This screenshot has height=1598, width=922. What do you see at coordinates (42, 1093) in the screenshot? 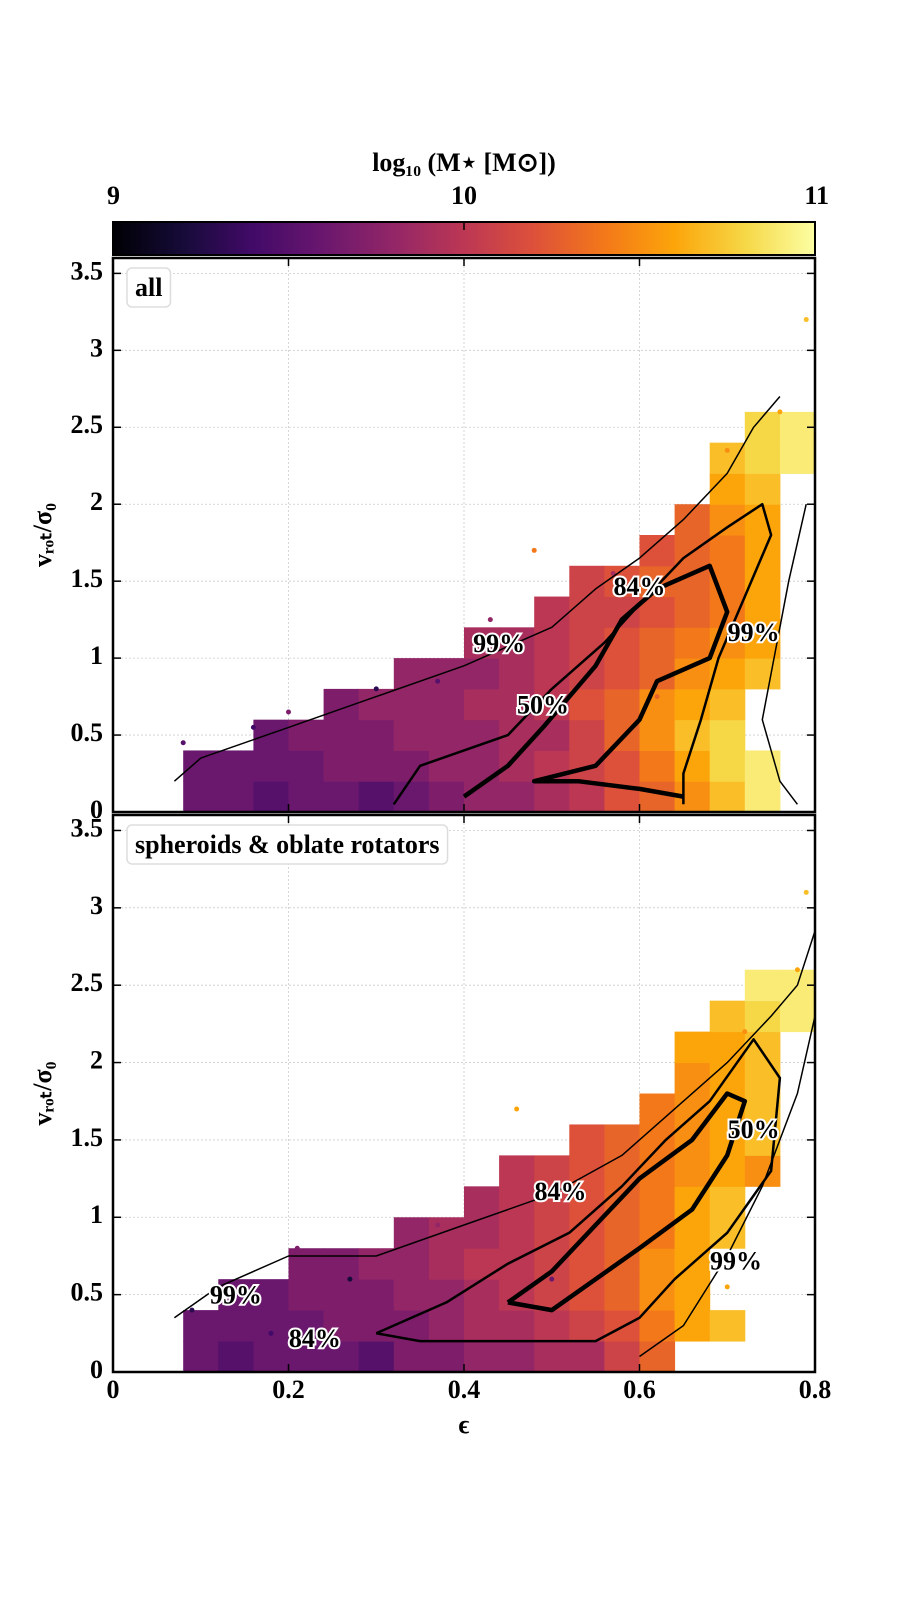
I see `y-axis-label: vᵣₒₜ/σ₀` at bounding box center [42, 1093].